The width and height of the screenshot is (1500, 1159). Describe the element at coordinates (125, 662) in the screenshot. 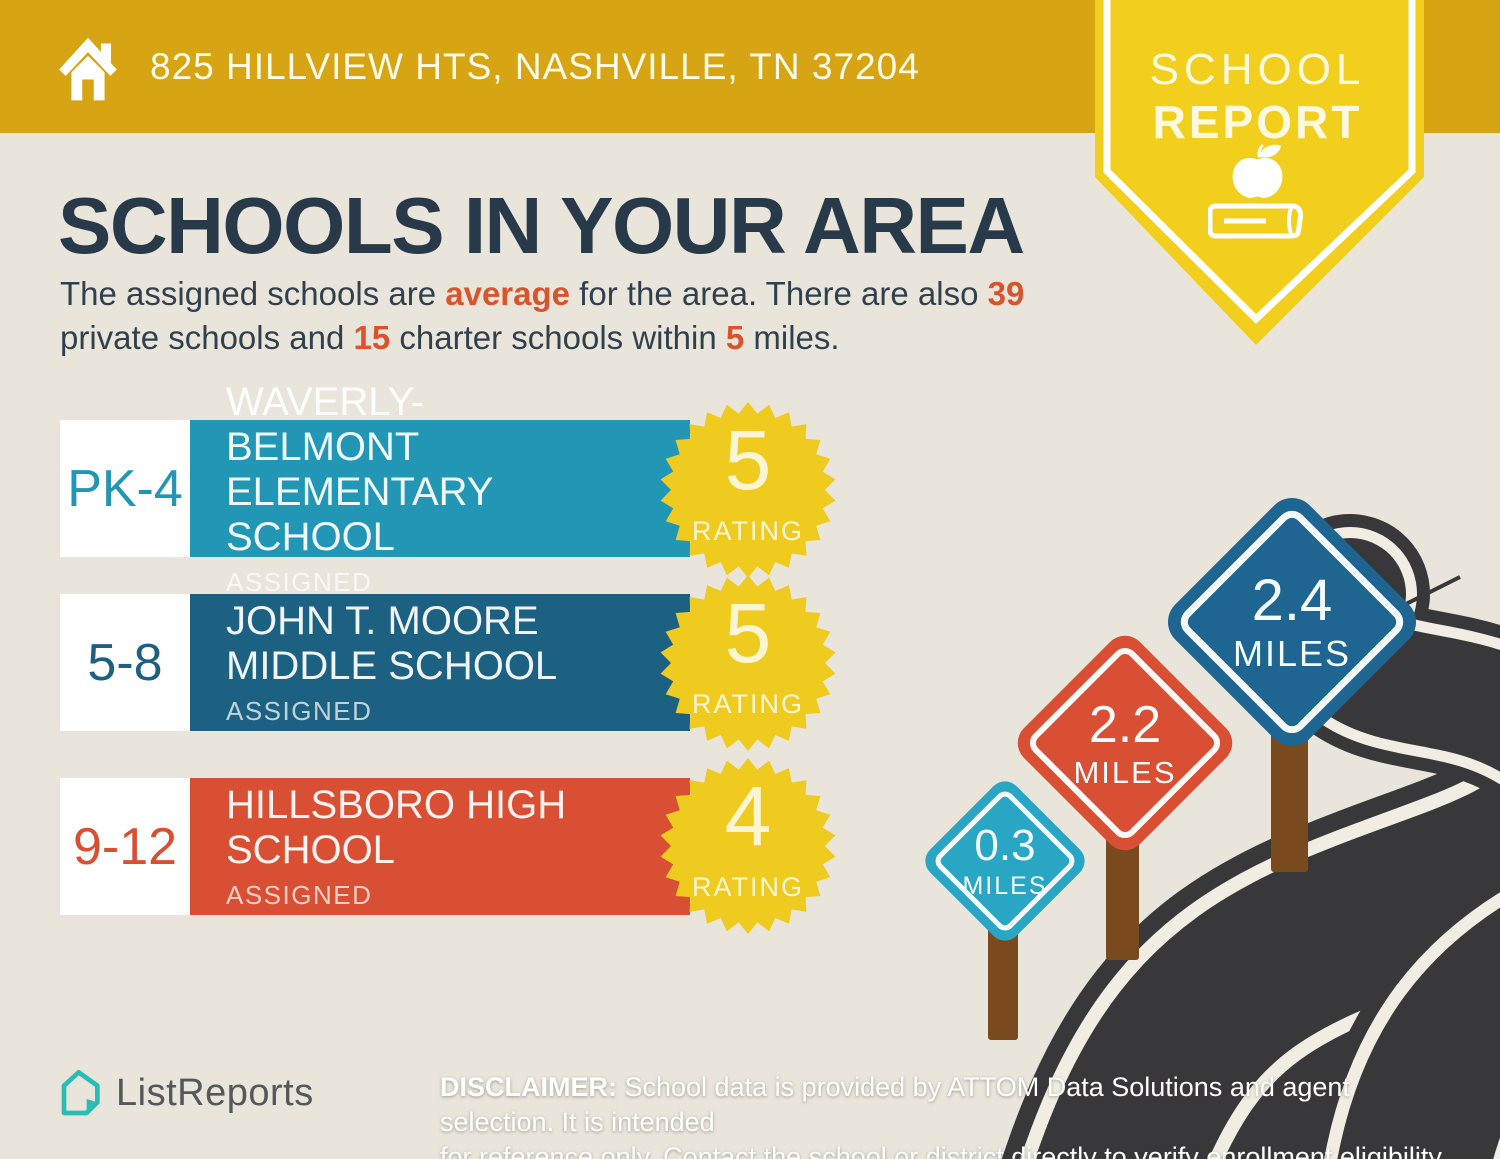

I see `grade-range-badge: 5-8` at that location.